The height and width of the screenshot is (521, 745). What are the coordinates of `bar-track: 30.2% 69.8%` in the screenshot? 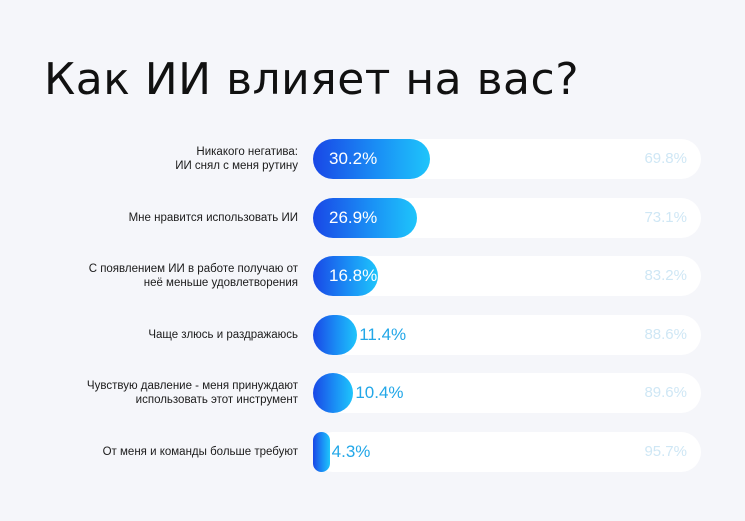 It's located at (507, 159).